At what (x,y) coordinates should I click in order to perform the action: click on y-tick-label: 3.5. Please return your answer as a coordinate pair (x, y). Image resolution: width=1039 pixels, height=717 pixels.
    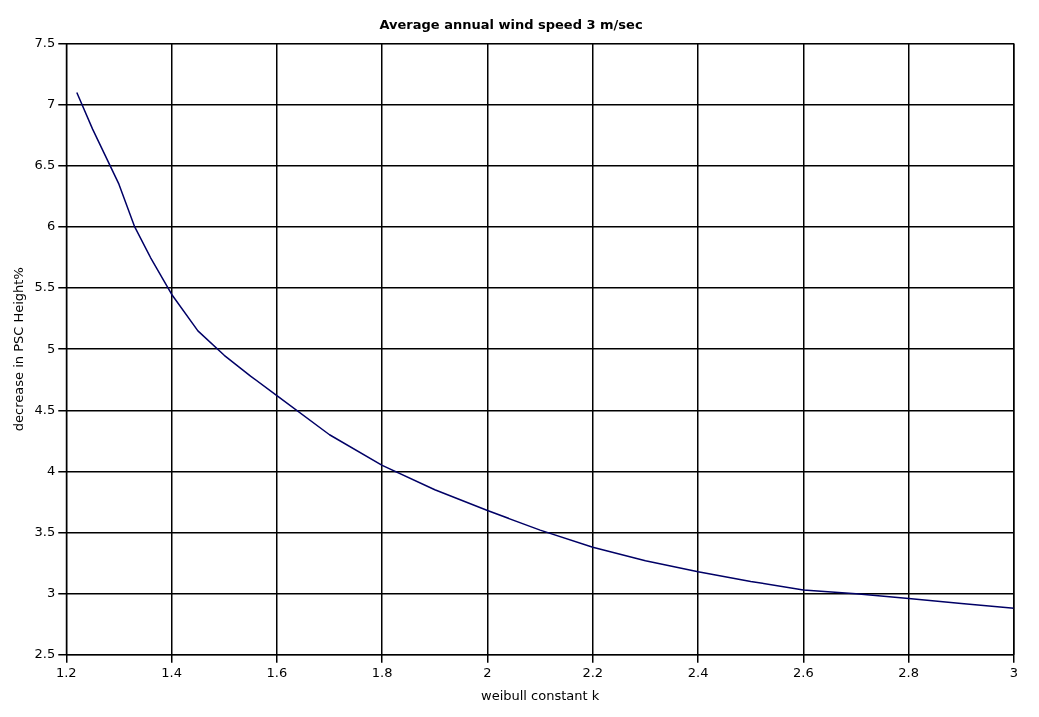
    Looking at the image, I should click on (45, 531).